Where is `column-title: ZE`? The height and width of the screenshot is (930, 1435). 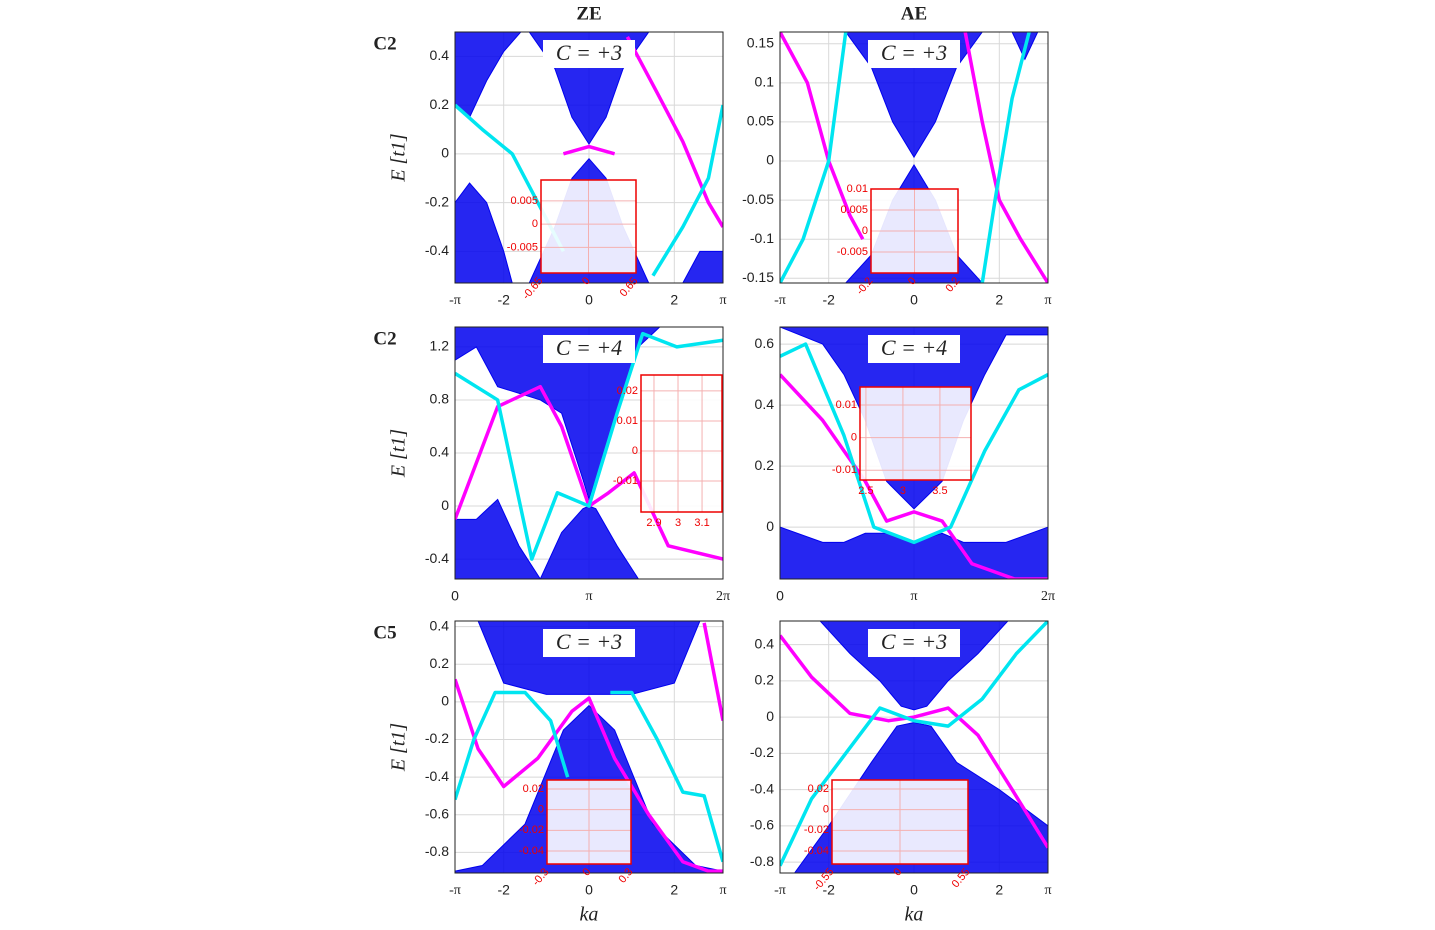
column-title: ZE is located at coordinates (588, 13).